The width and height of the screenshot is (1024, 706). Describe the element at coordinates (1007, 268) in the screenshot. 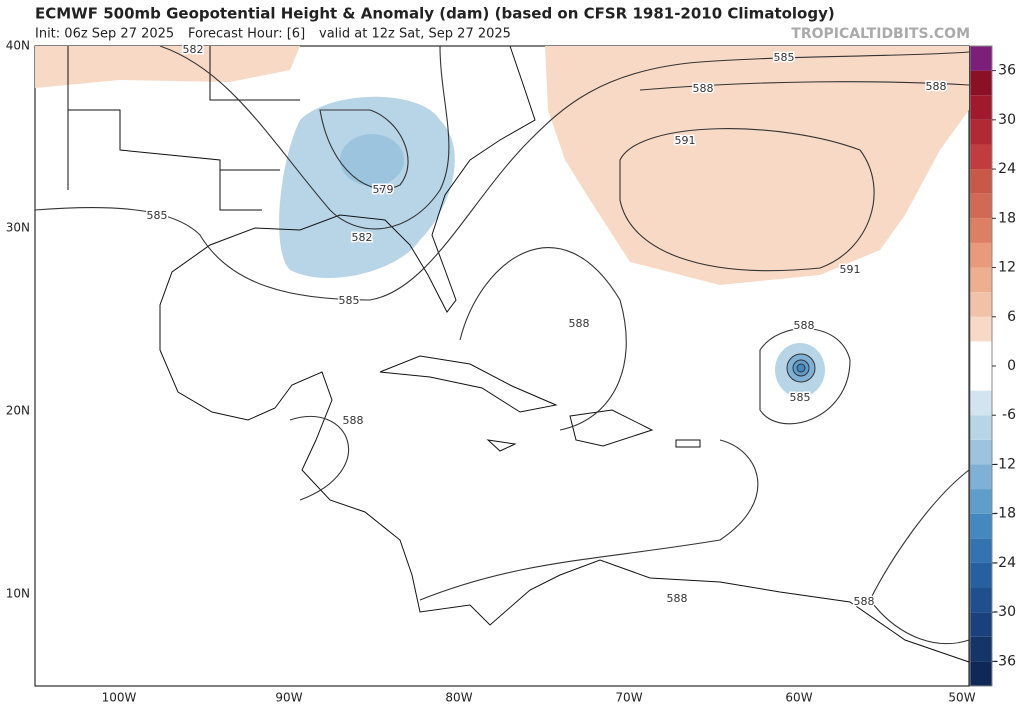

I see `colorbar-label: 12` at that location.